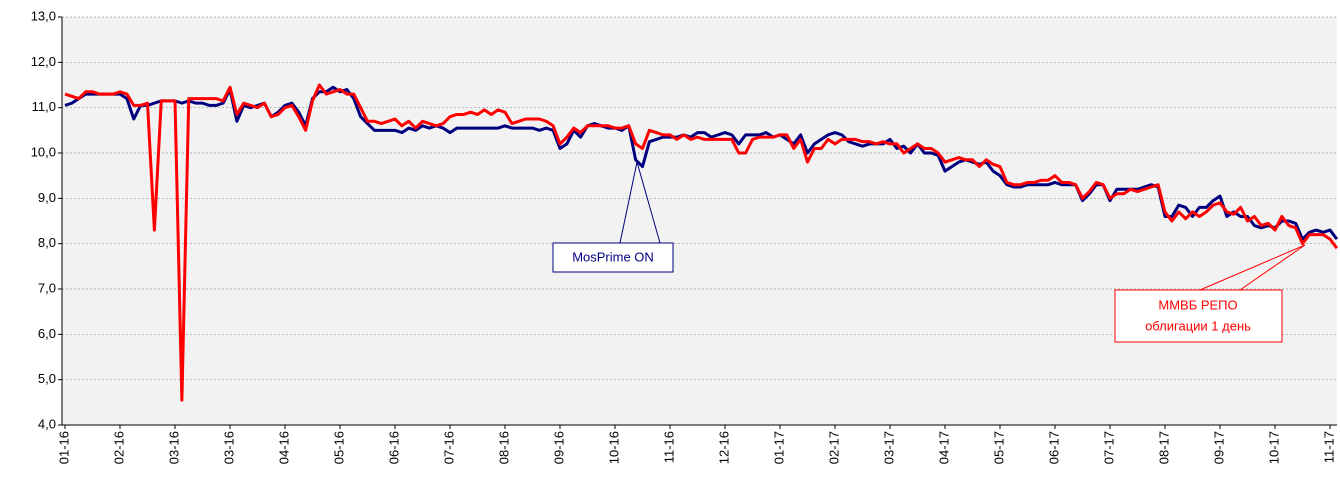 The height and width of the screenshot is (493, 1340). Describe the element at coordinates (613, 447) in the screenshot. I see `x-tick-label: 10-16` at that location.